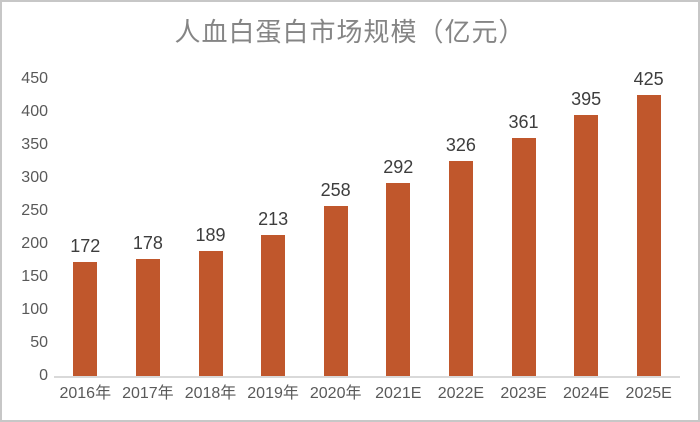  I want to click on value-label-2016年: 172, so click(85, 246).